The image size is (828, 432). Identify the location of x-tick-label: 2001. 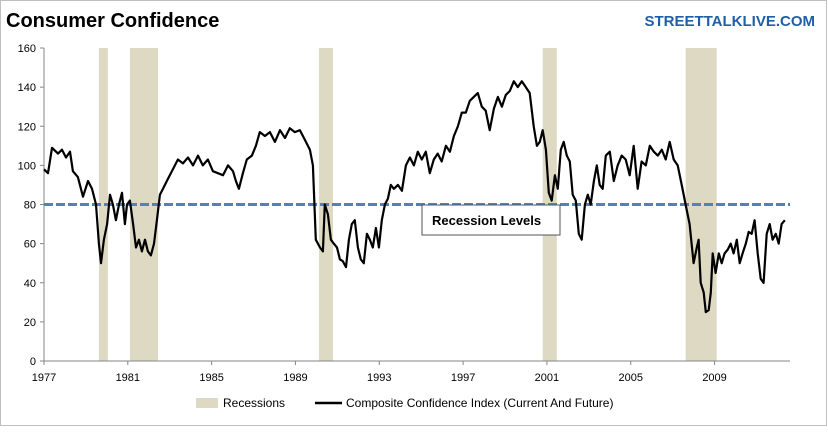
(547, 378).